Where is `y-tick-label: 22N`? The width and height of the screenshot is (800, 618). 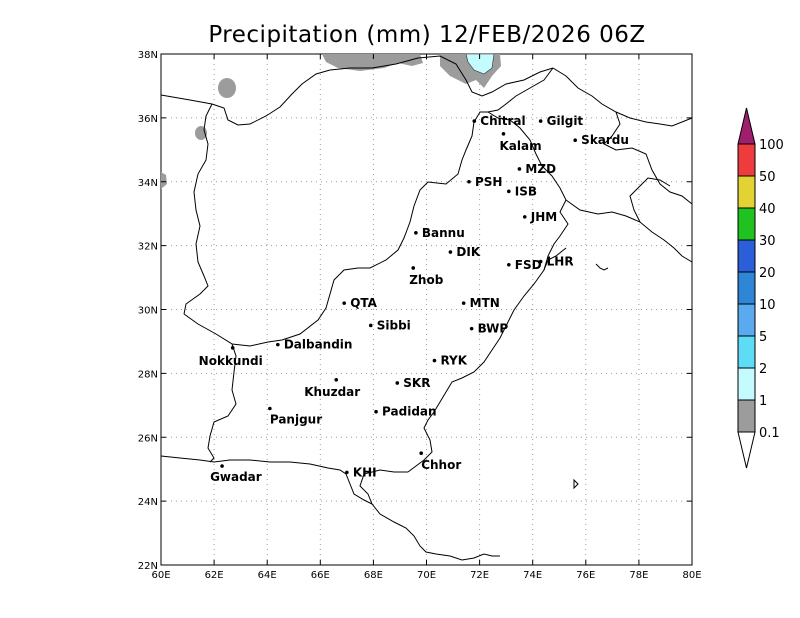 y-tick-label: 22N is located at coordinates (148, 566).